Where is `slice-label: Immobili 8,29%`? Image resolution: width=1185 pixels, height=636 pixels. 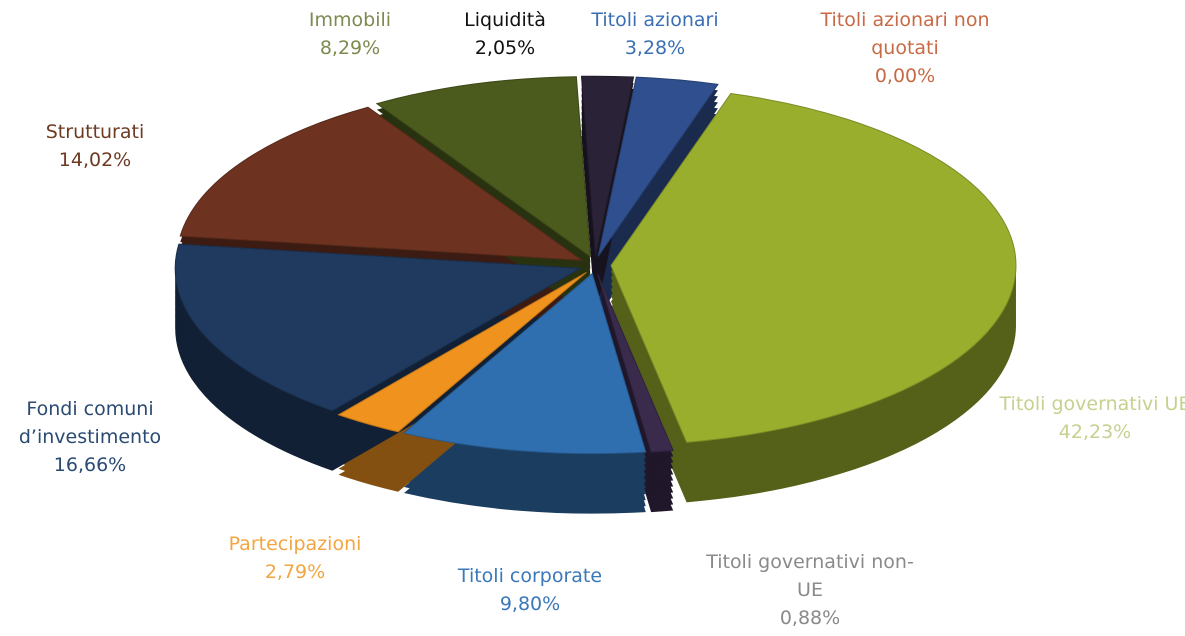
slice-label: Immobili 8,29% is located at coordinates (350, 34).